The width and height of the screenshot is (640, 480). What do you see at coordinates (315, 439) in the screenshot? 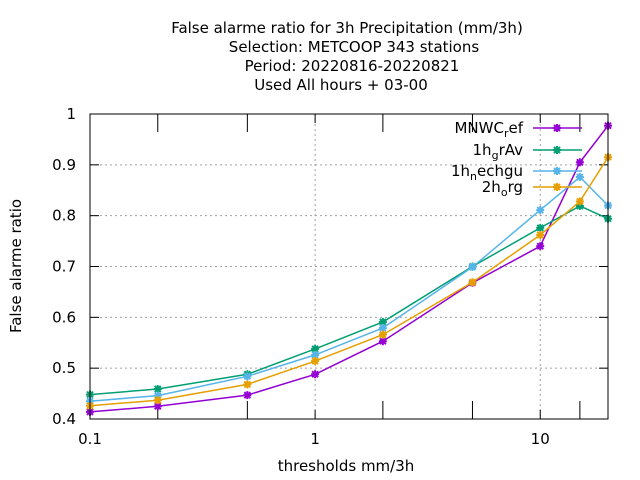
I see `x-tick-label: 1` at bounding box center [315, 439].